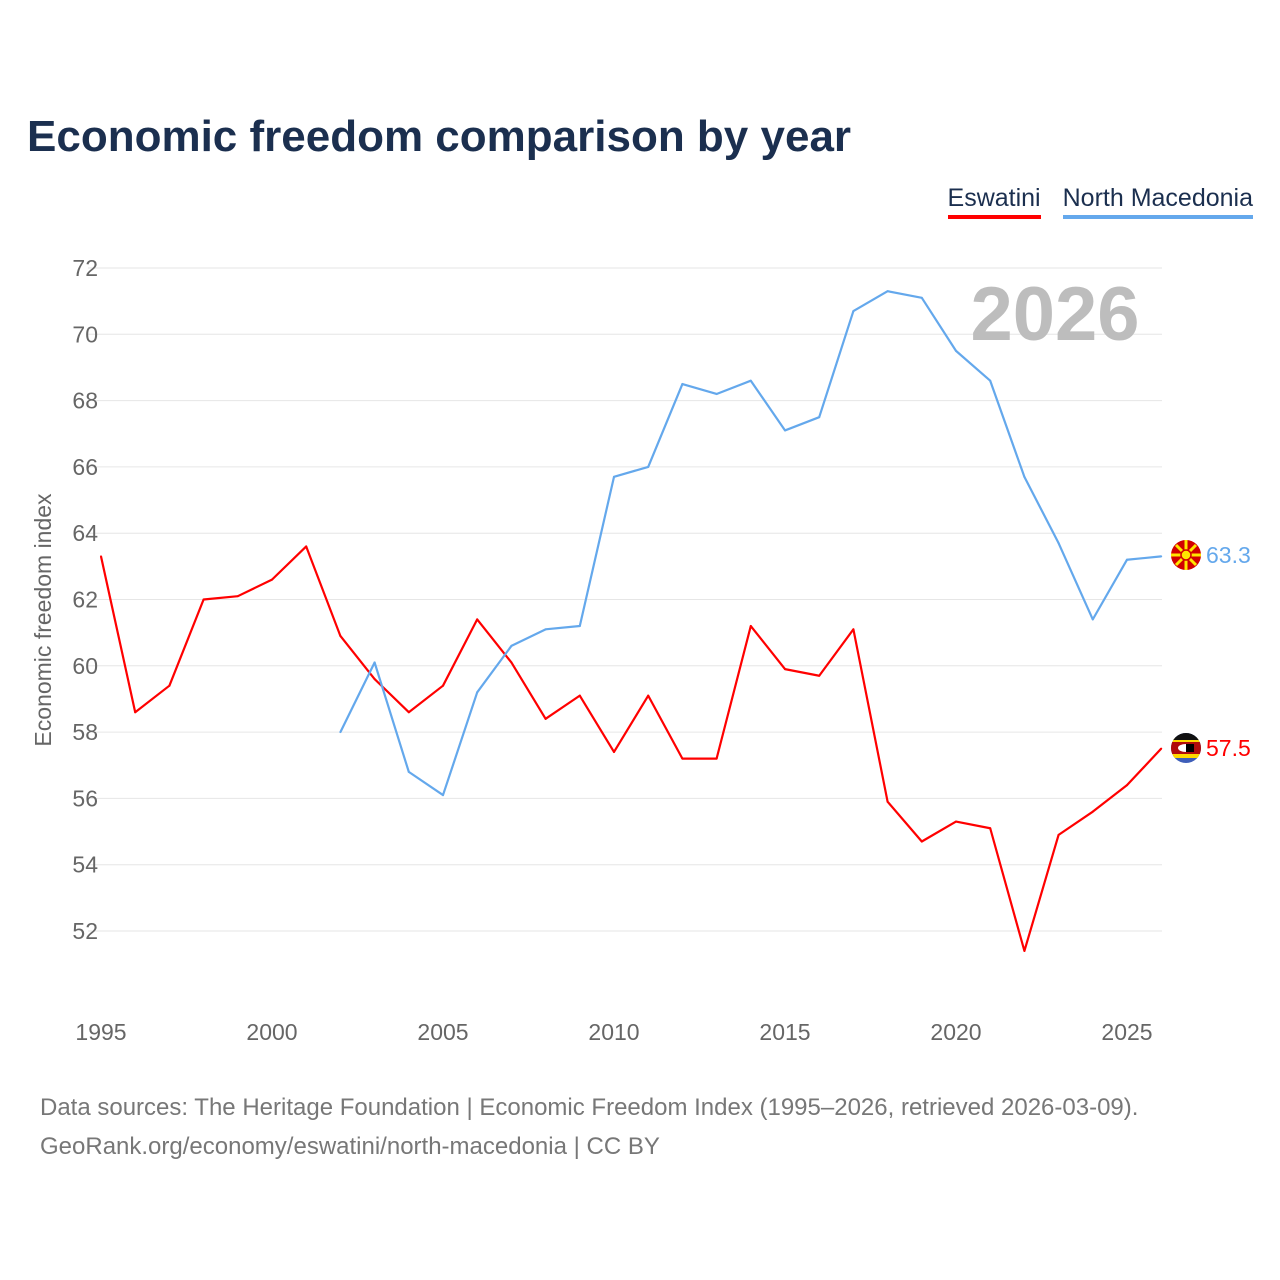 Image resolution: width=1280 pixels, height=1280 pixels. I want to click on flag-eswatini-icon, so click(1186, 748).